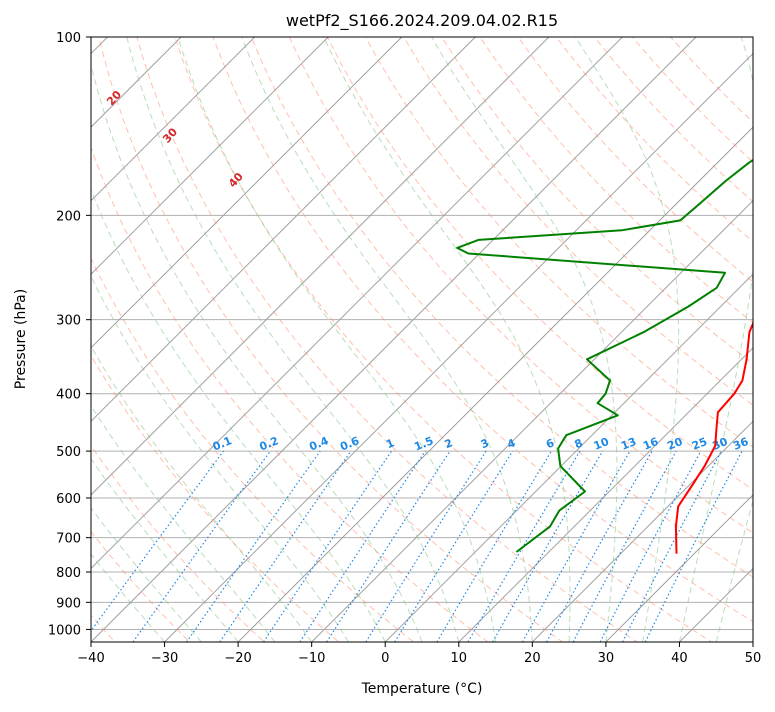 Image resolution: width=775 pixels, height=712 pixels. I want to click on mixing-ratio-label: 8, so click(579, 443).